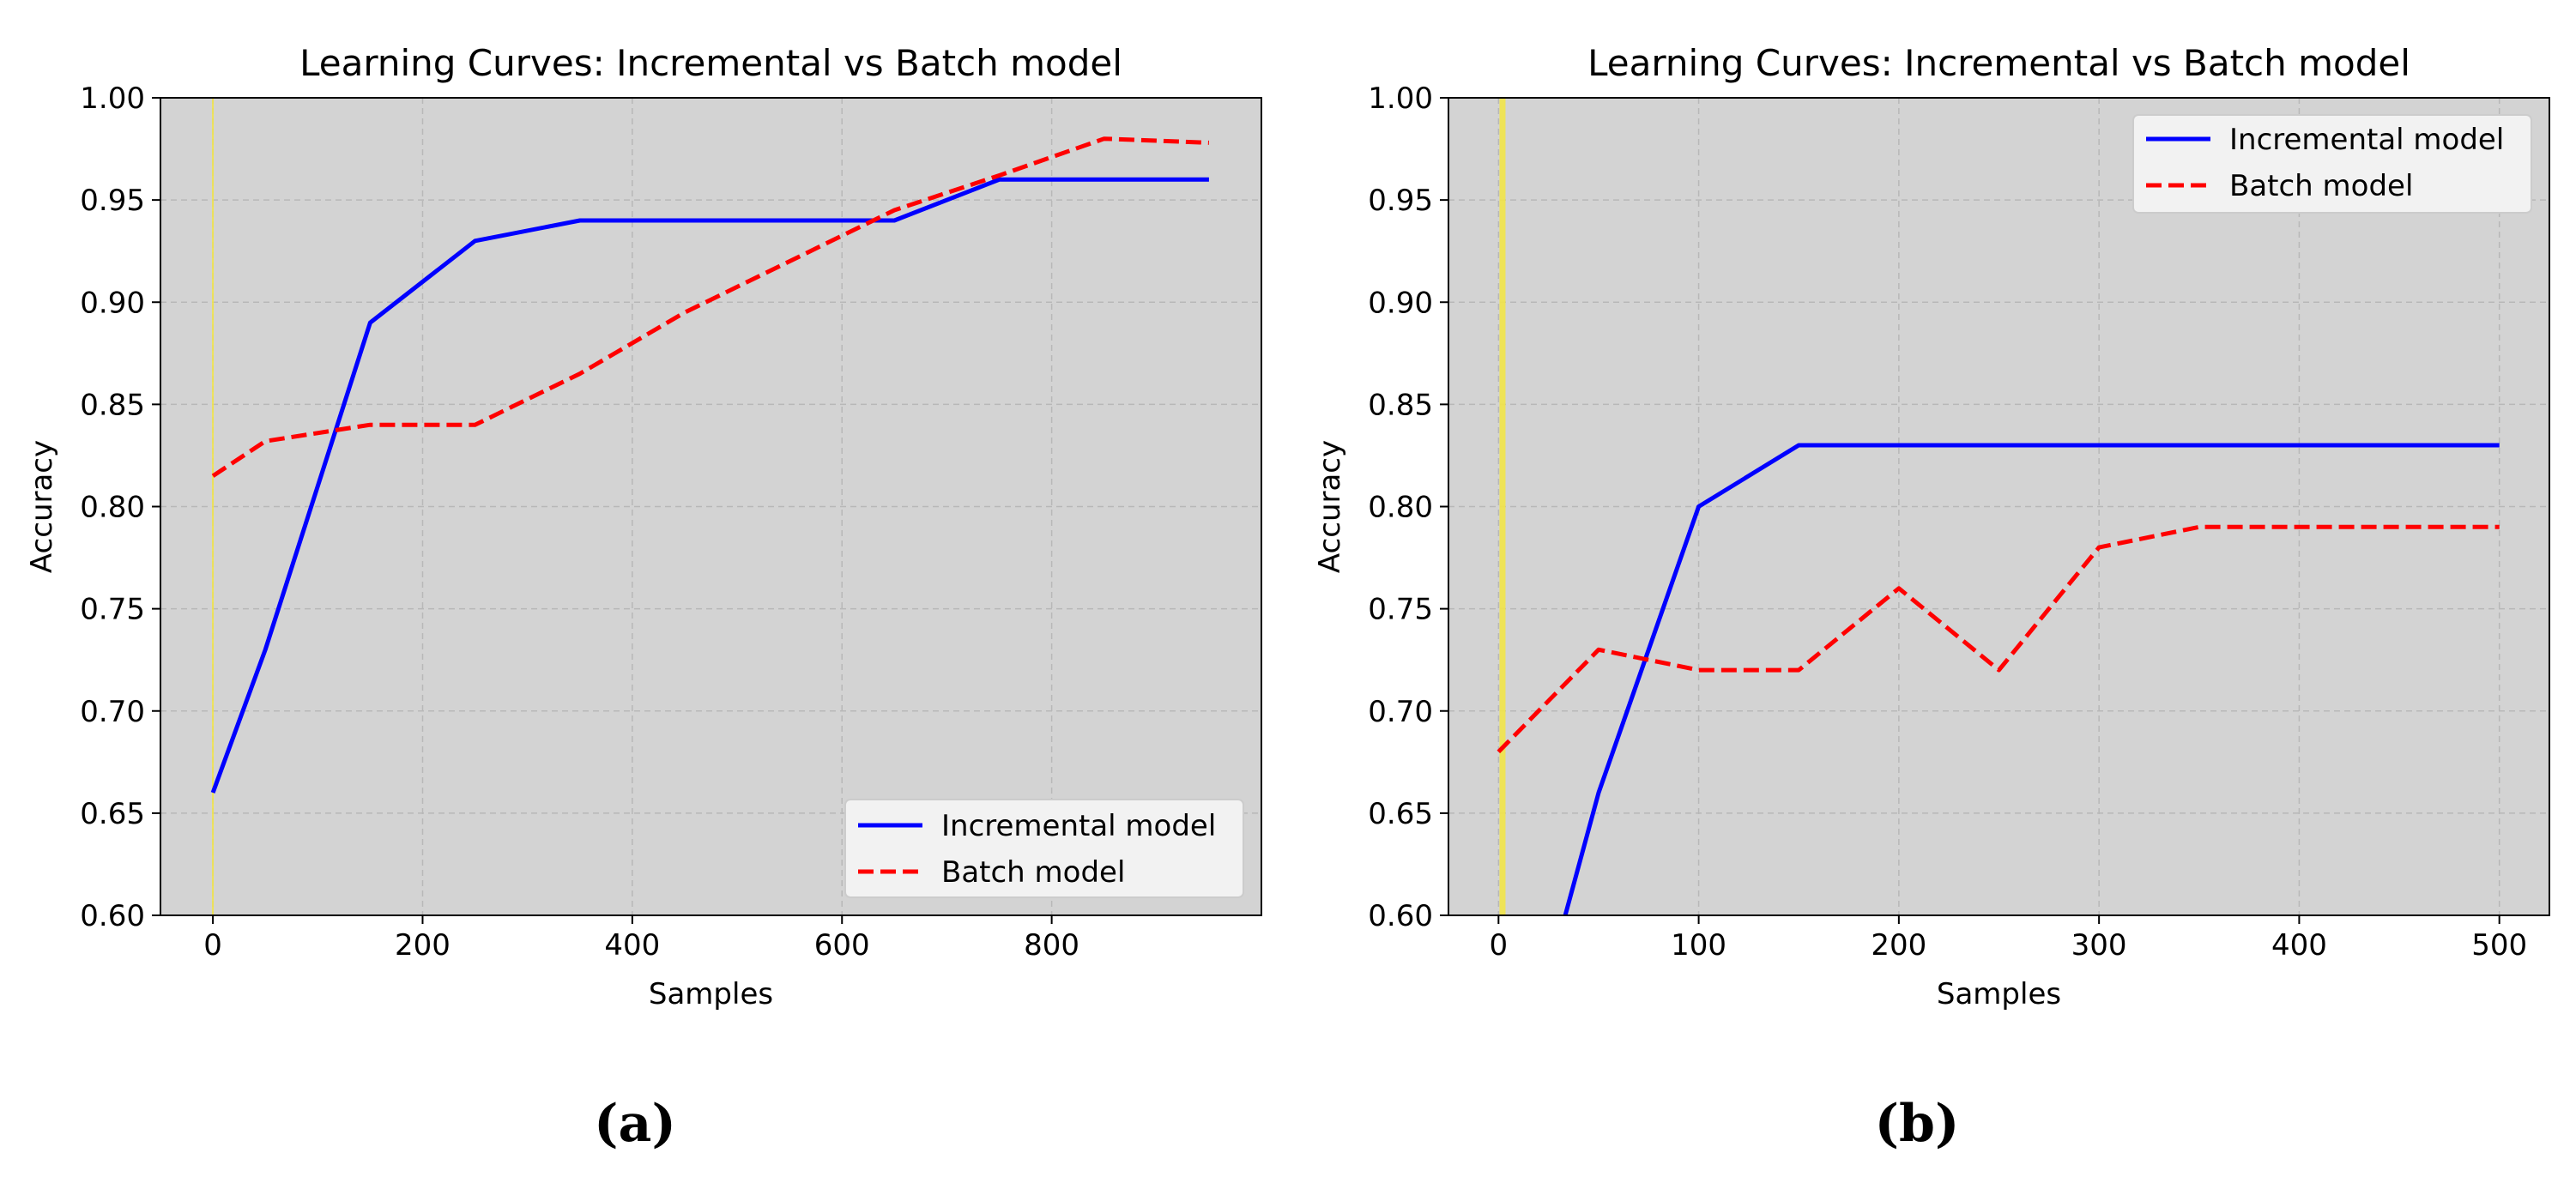 This screenshot has width=2576, height=1177. Describe the element at coordinates (2321, 186) in the screenshot. I see `legend-label-batch-b: Batch model` at that location.